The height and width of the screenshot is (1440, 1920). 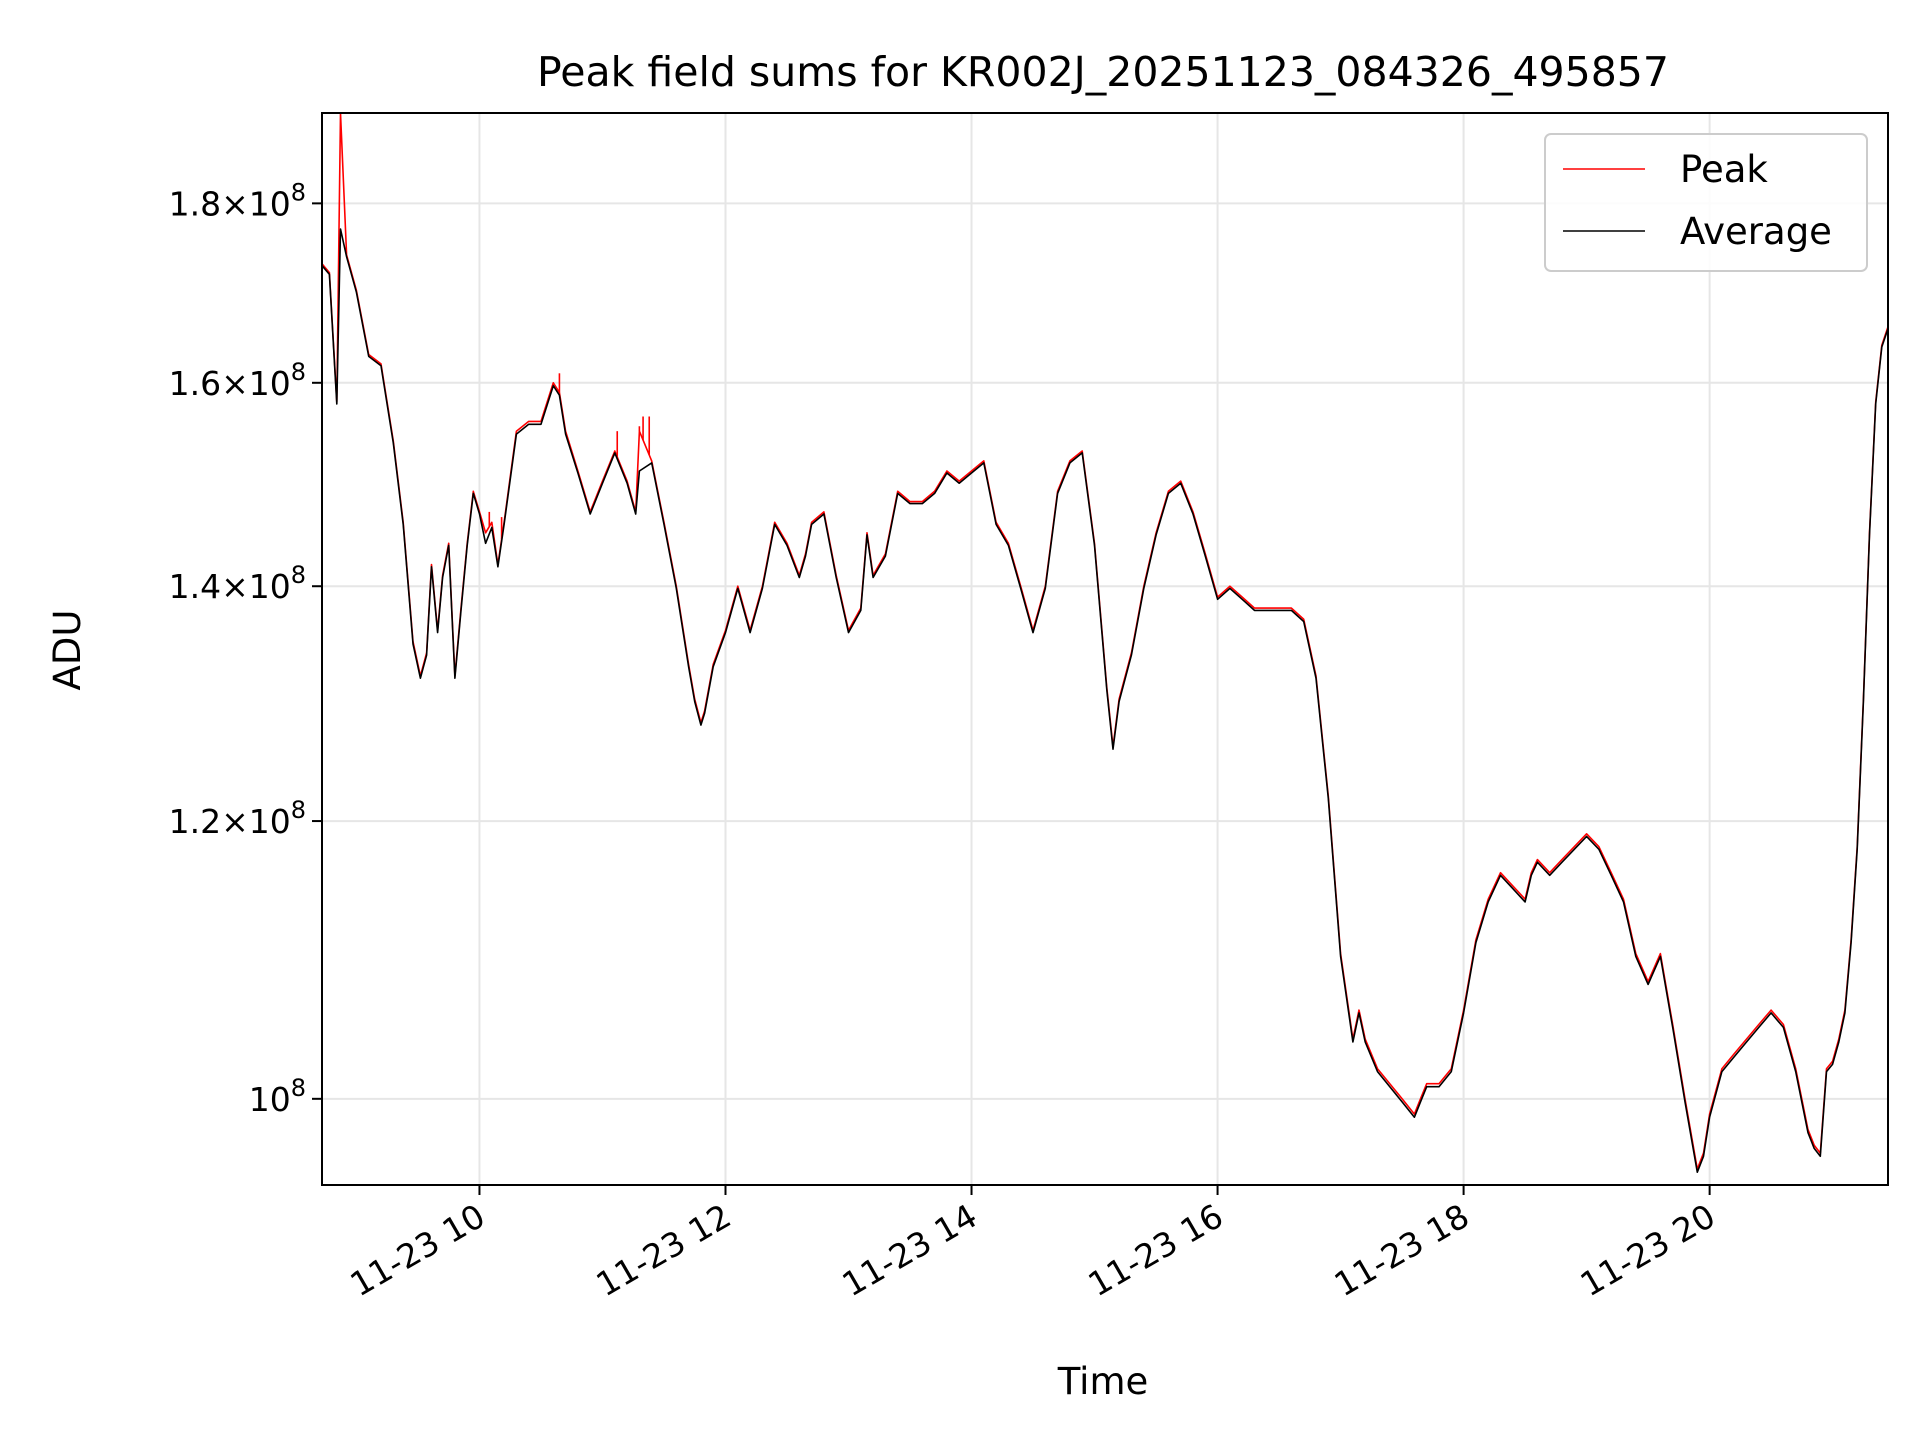 I want to click on y-axis-label: ADU, so click(x=67, y=650).